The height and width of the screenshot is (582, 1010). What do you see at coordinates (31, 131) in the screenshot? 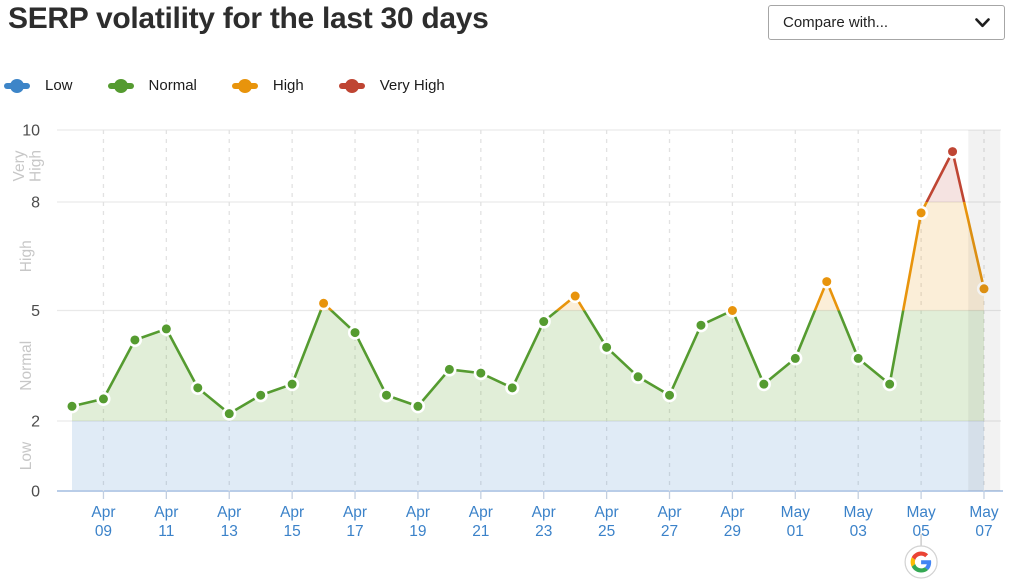
I see `y-tick-label-10: 10` at bounding box center [31, 131].